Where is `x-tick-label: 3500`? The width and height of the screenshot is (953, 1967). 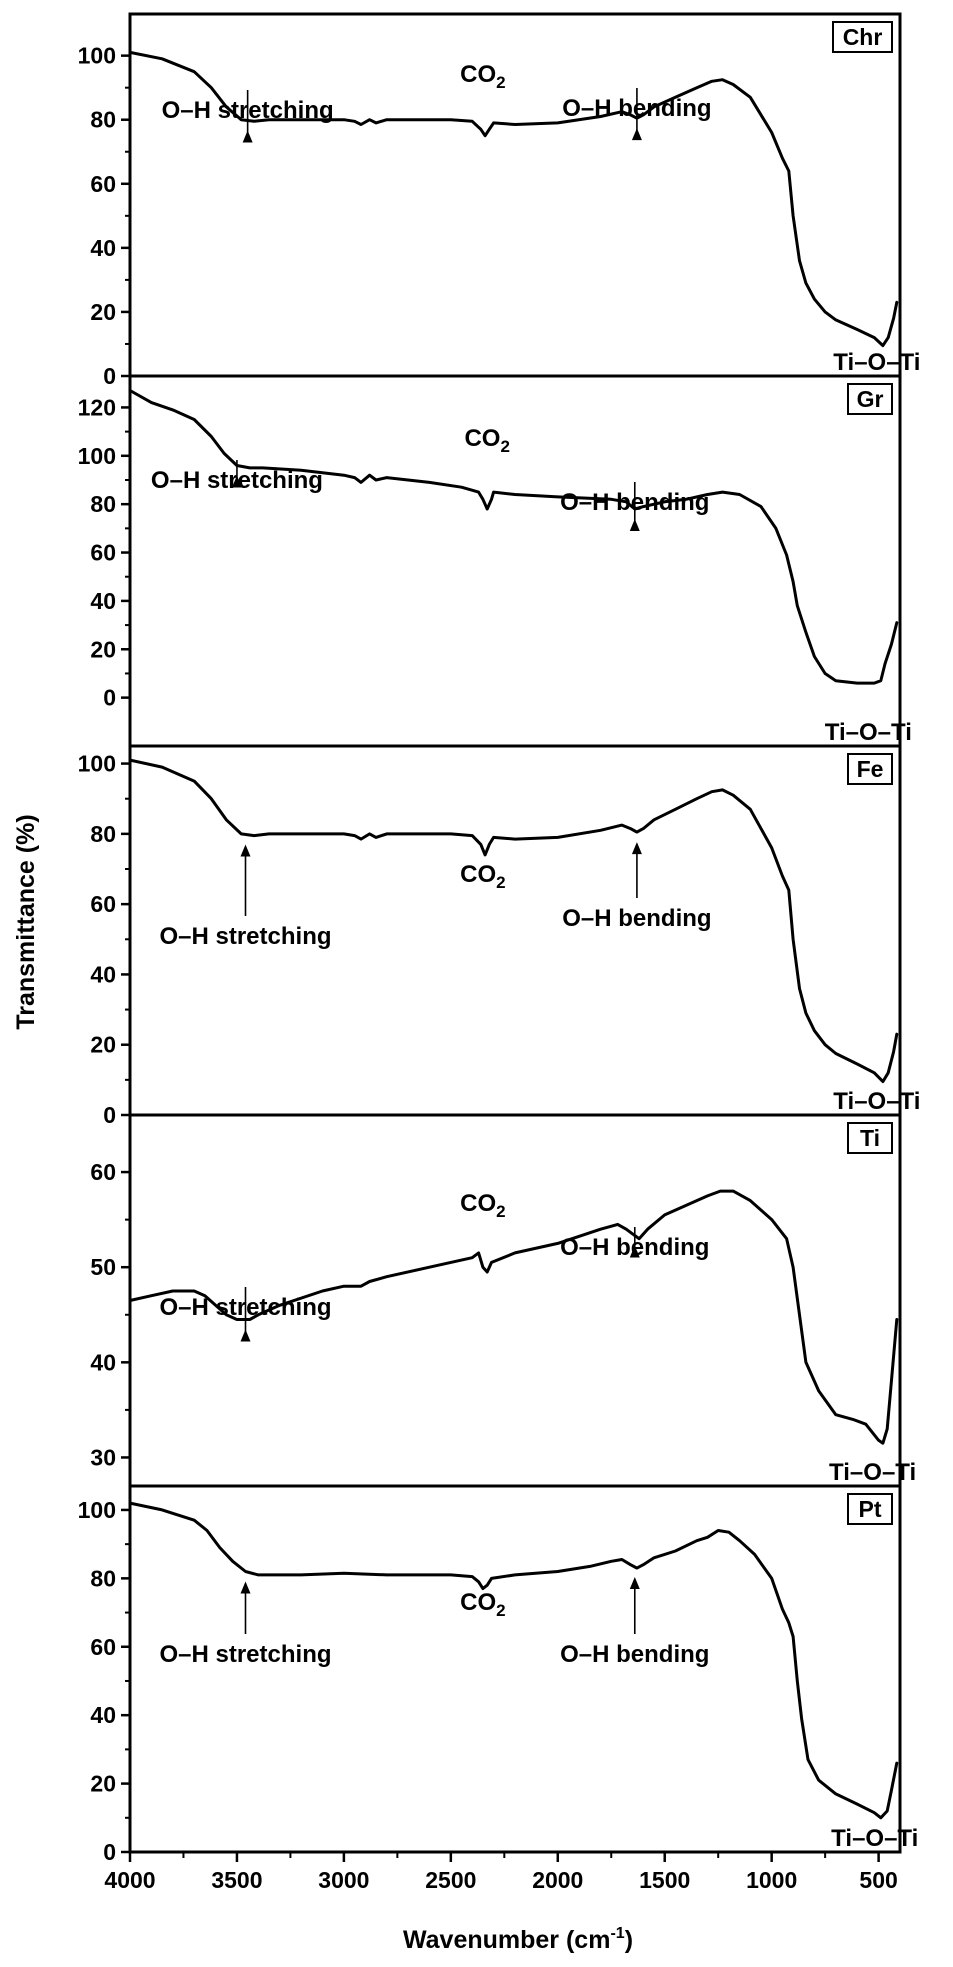 x-tick-label: 3500 is located at coordinates (236, 1880).